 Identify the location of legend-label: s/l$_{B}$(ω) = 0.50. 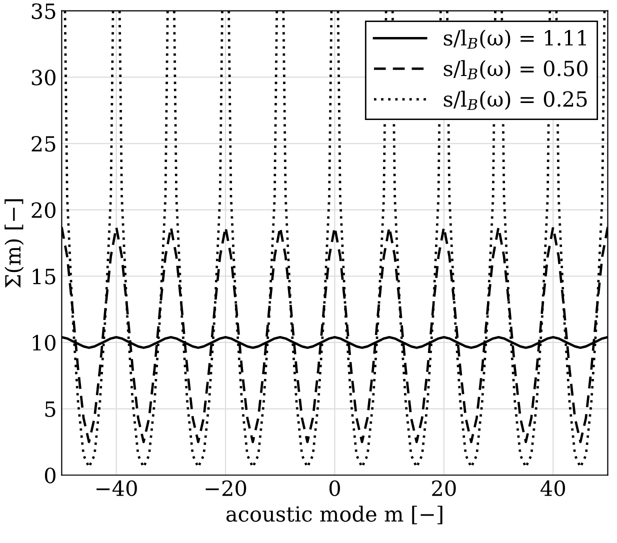
(516, 70).